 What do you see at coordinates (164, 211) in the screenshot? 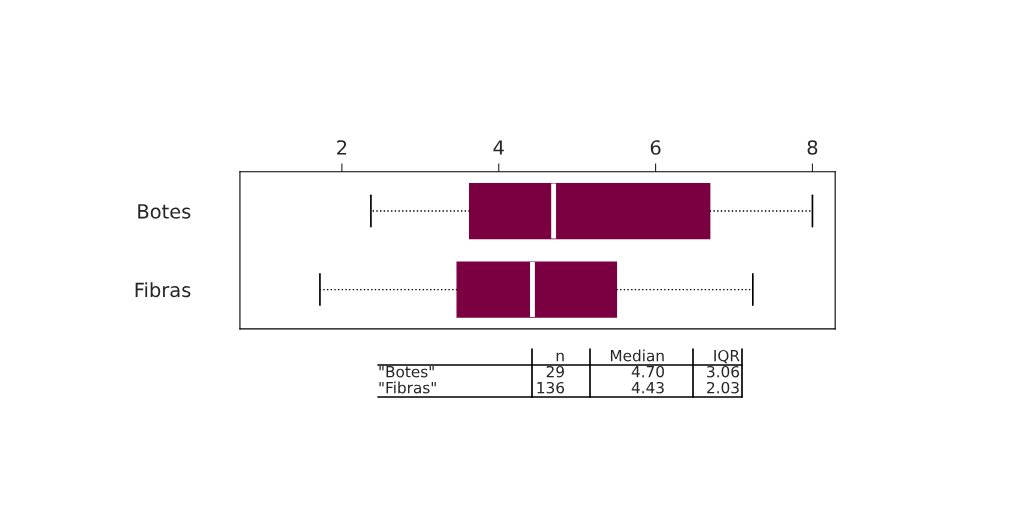
I see `y-tick-label: Botes` at bounding box center [164, 211].